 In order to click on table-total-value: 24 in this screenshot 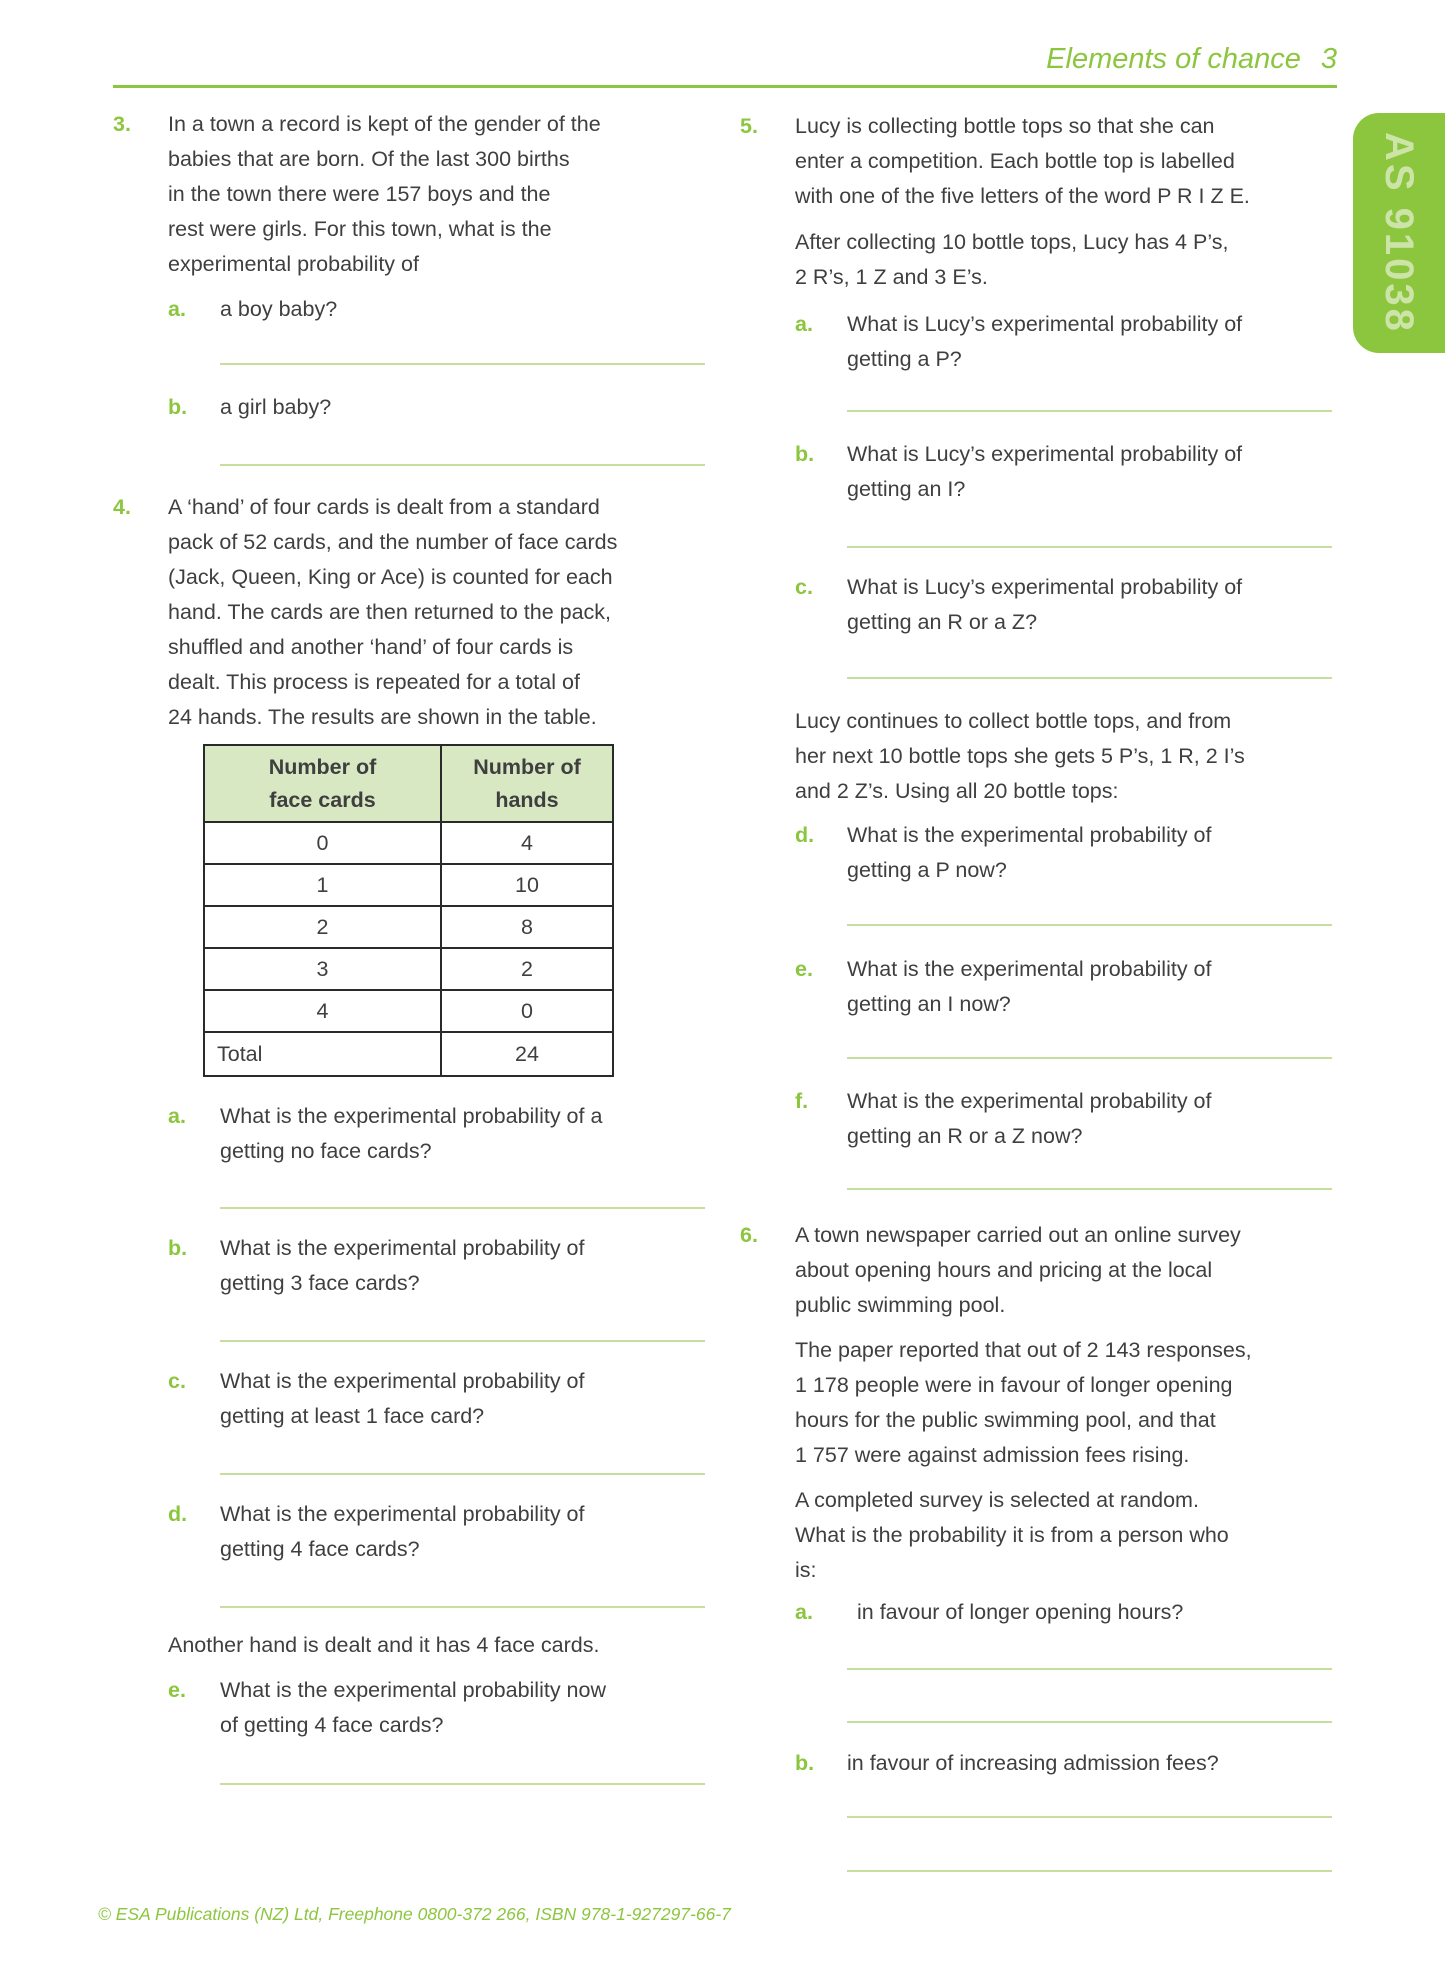, I will do `click(527, 1054)`.